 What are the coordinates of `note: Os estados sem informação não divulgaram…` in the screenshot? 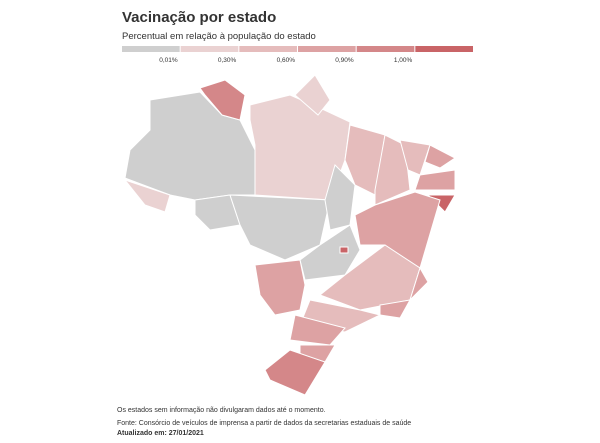 It's located at (221, 410).